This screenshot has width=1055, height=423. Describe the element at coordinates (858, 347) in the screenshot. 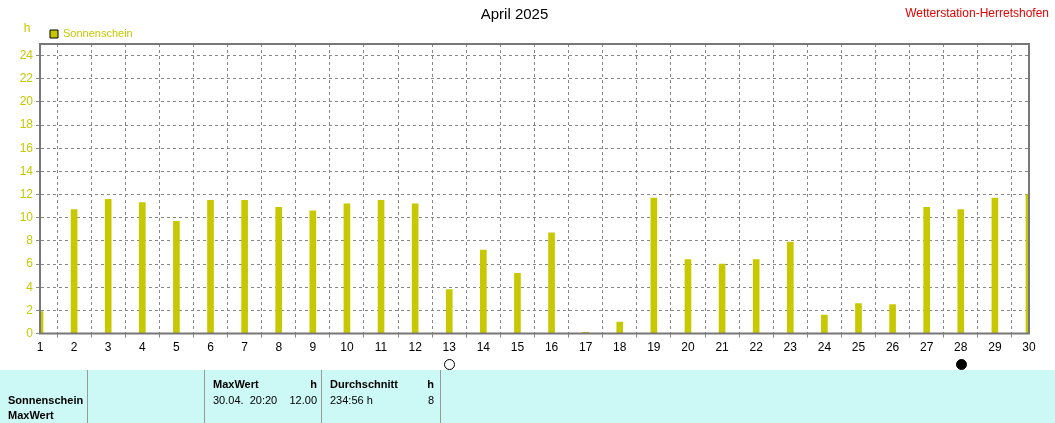

I see `x-tick-label: 25` at that location.